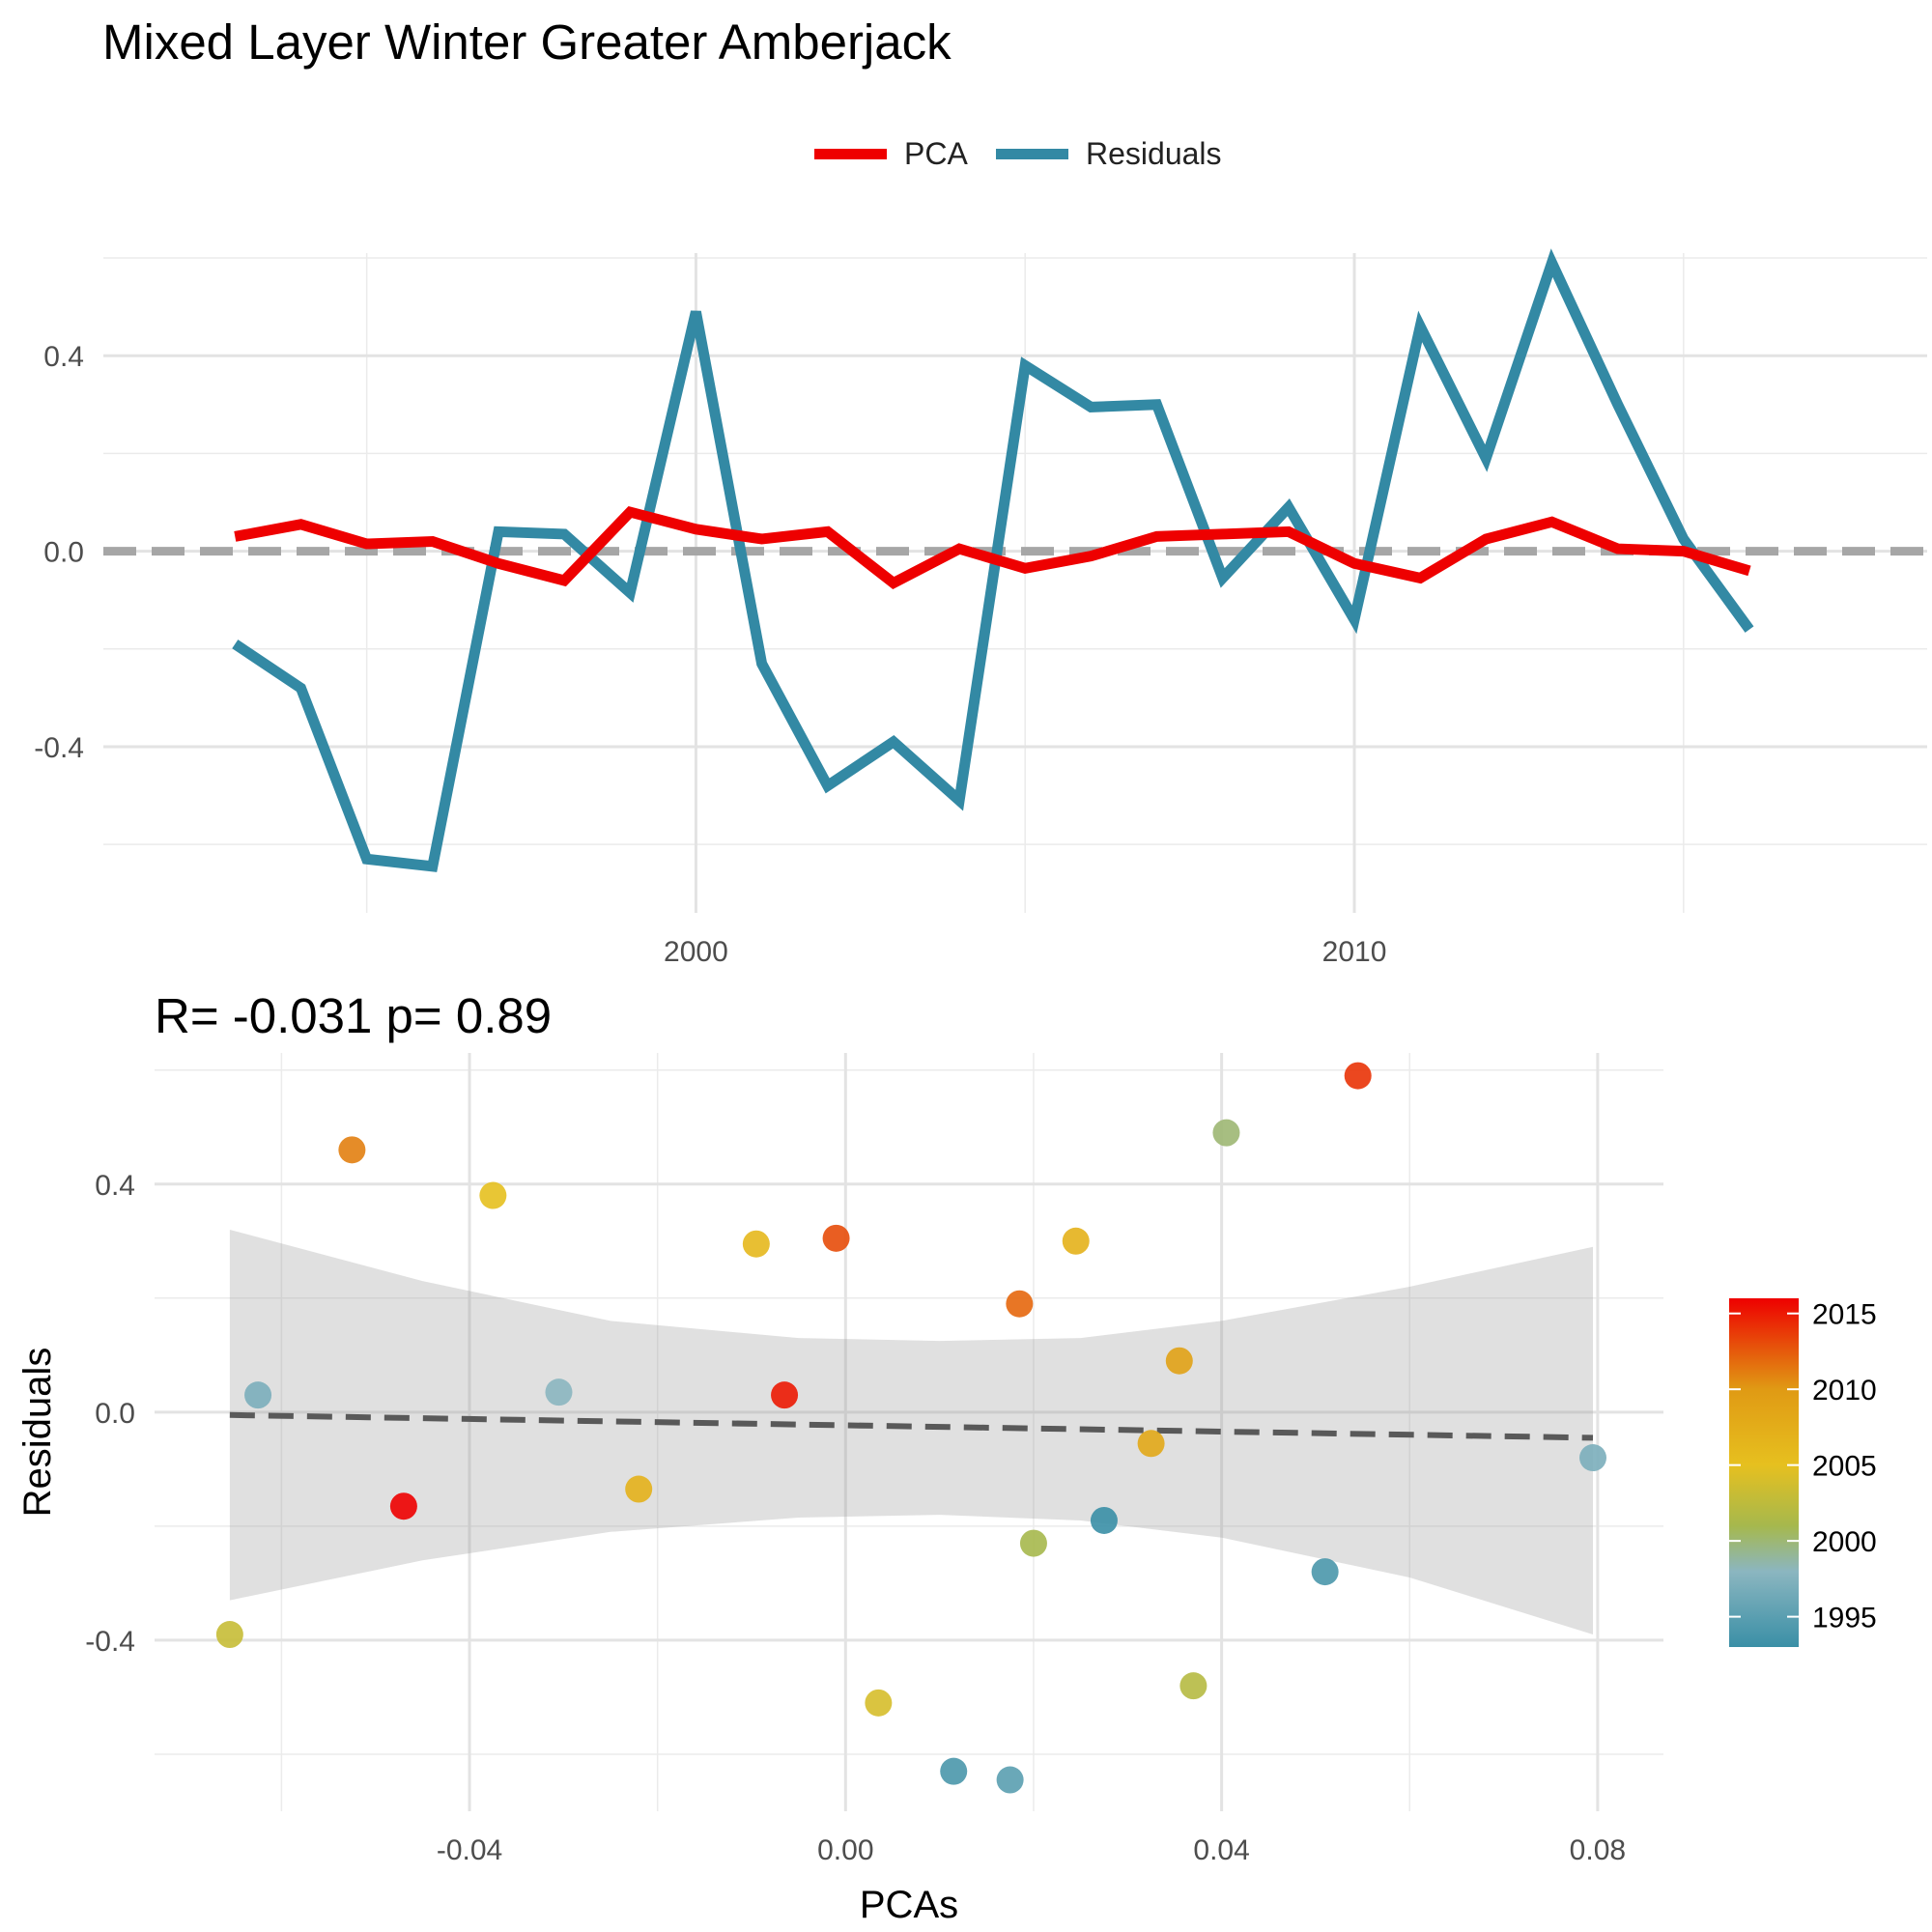 The image size is (1932, 1932). Describe the element at coordinates (37, 1433) in the screenshot. I see `y-axis-title: Residuals` at that location.